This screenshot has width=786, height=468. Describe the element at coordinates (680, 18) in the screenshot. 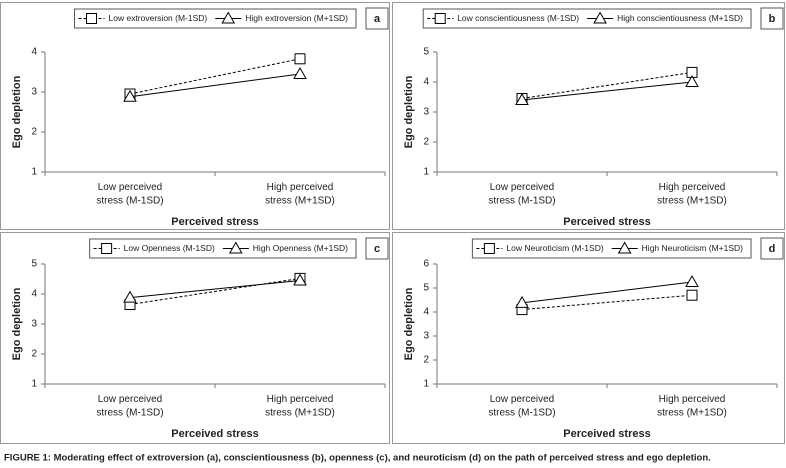

I see `legend-label: High conscientiousness (M+1SD)` at that location.